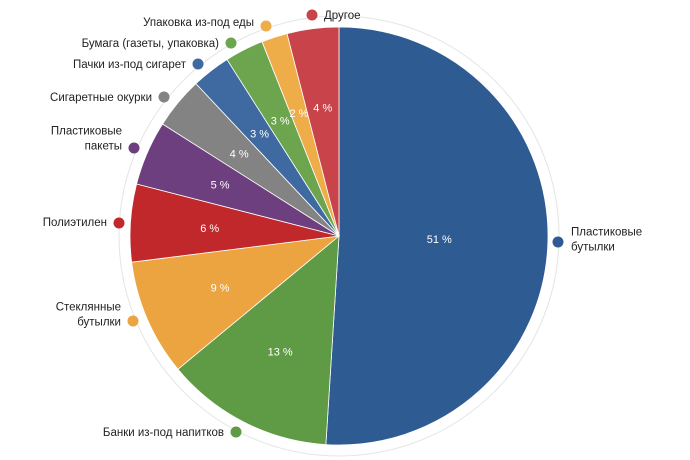  Describe the element at coordinates (88, 315) in the screenshot. I see `legend-label: Стеклянные бутылки` at that location.